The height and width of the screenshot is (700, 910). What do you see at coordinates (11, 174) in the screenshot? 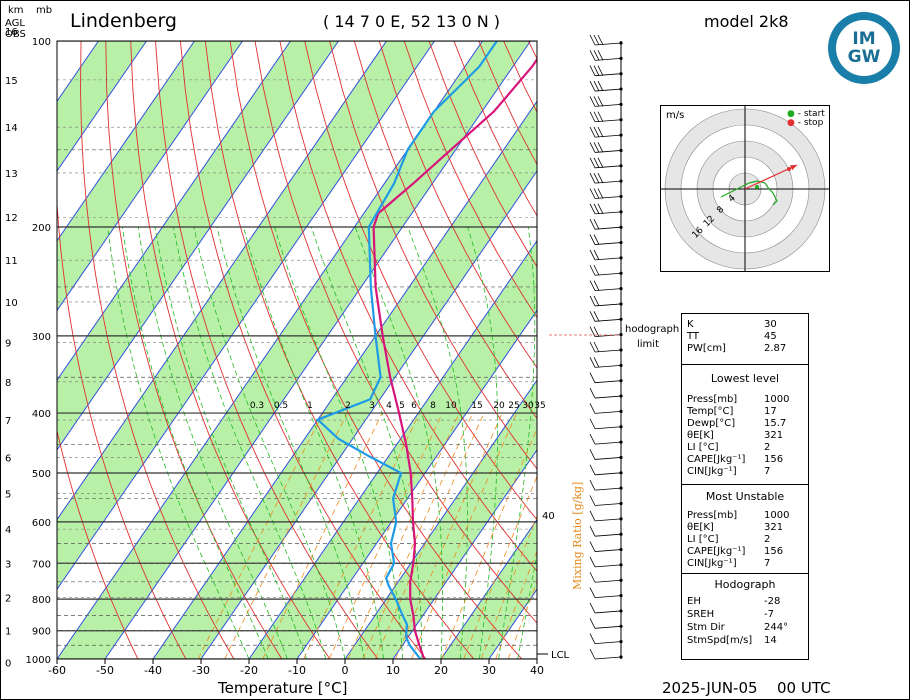
I see `km-tick-label: 13` at bounding box center [11, 174].